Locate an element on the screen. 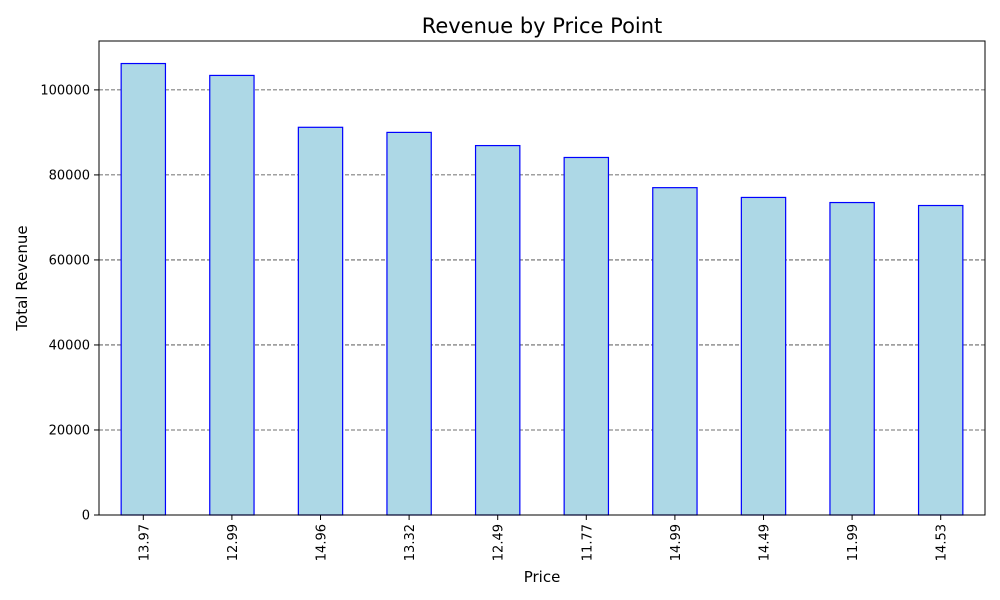 The width and height of the screenshot is (1000, 600). x-tick-label: 14.53 is located at coordinates (942, 542).